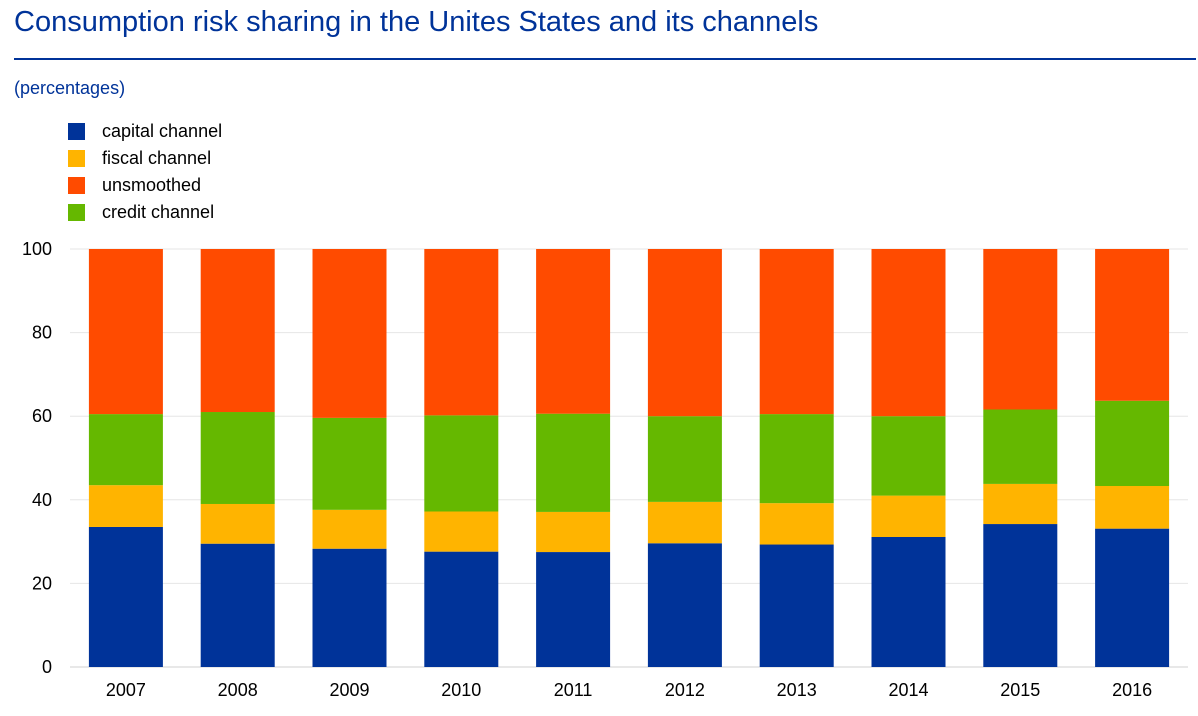 The image size is (1198, 716). I want to click on x-tick-label-2013: 2013, so click(797, 690).